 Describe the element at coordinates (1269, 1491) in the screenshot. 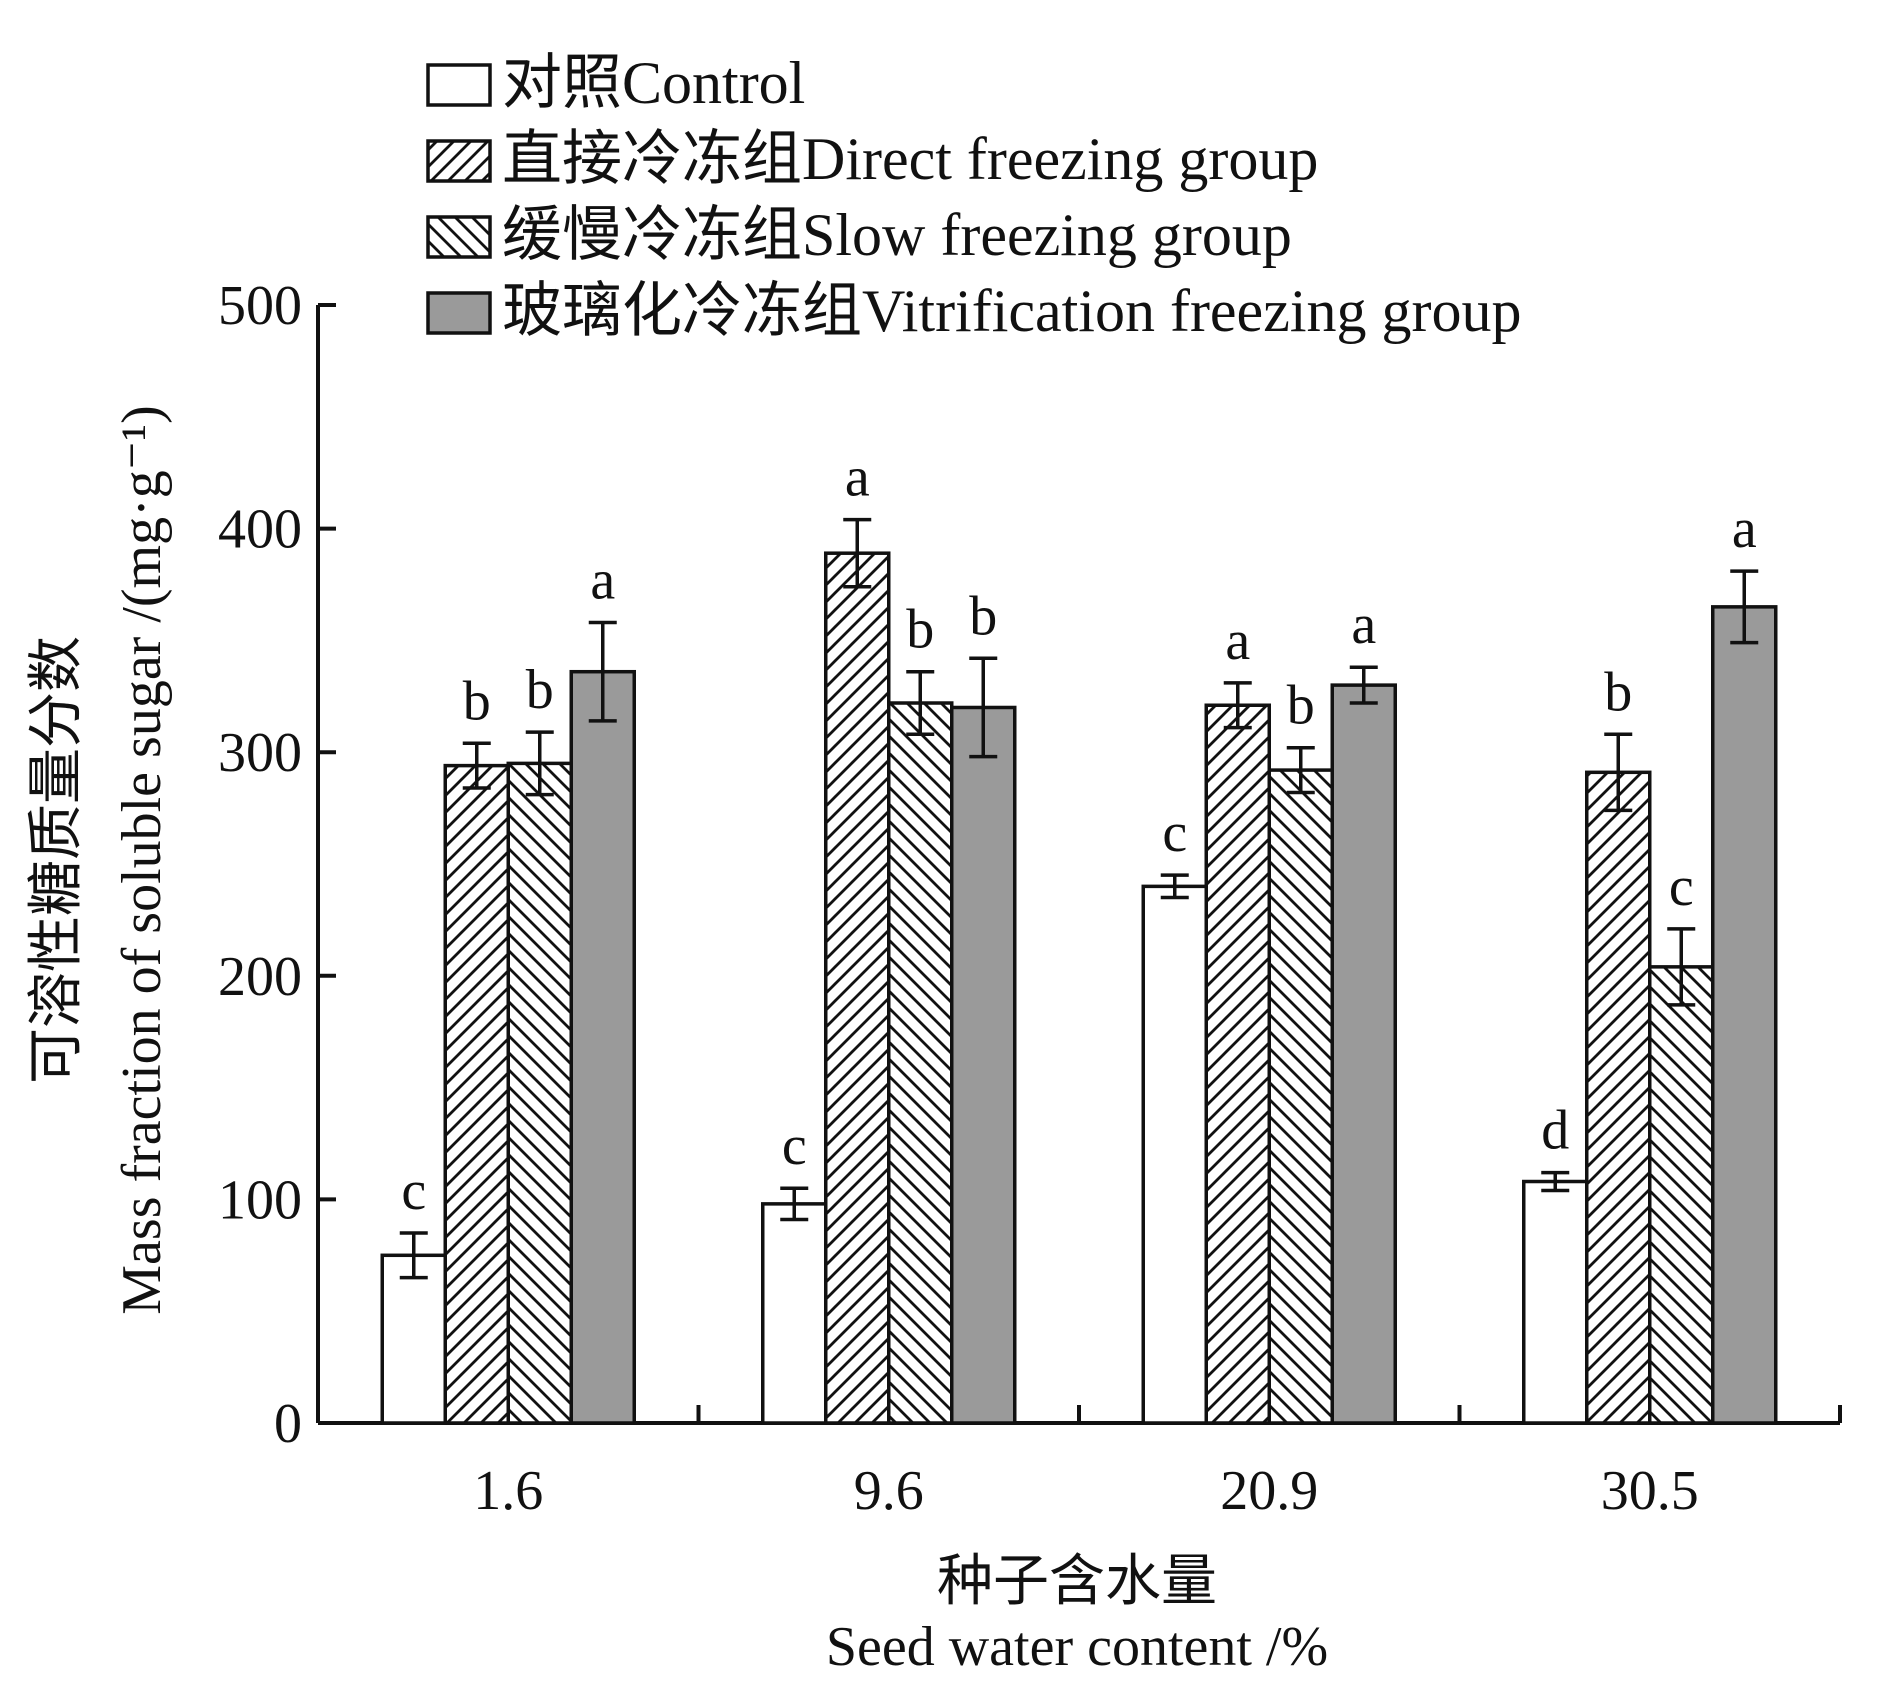

I see `x-tick-label: 20.9` at that location.